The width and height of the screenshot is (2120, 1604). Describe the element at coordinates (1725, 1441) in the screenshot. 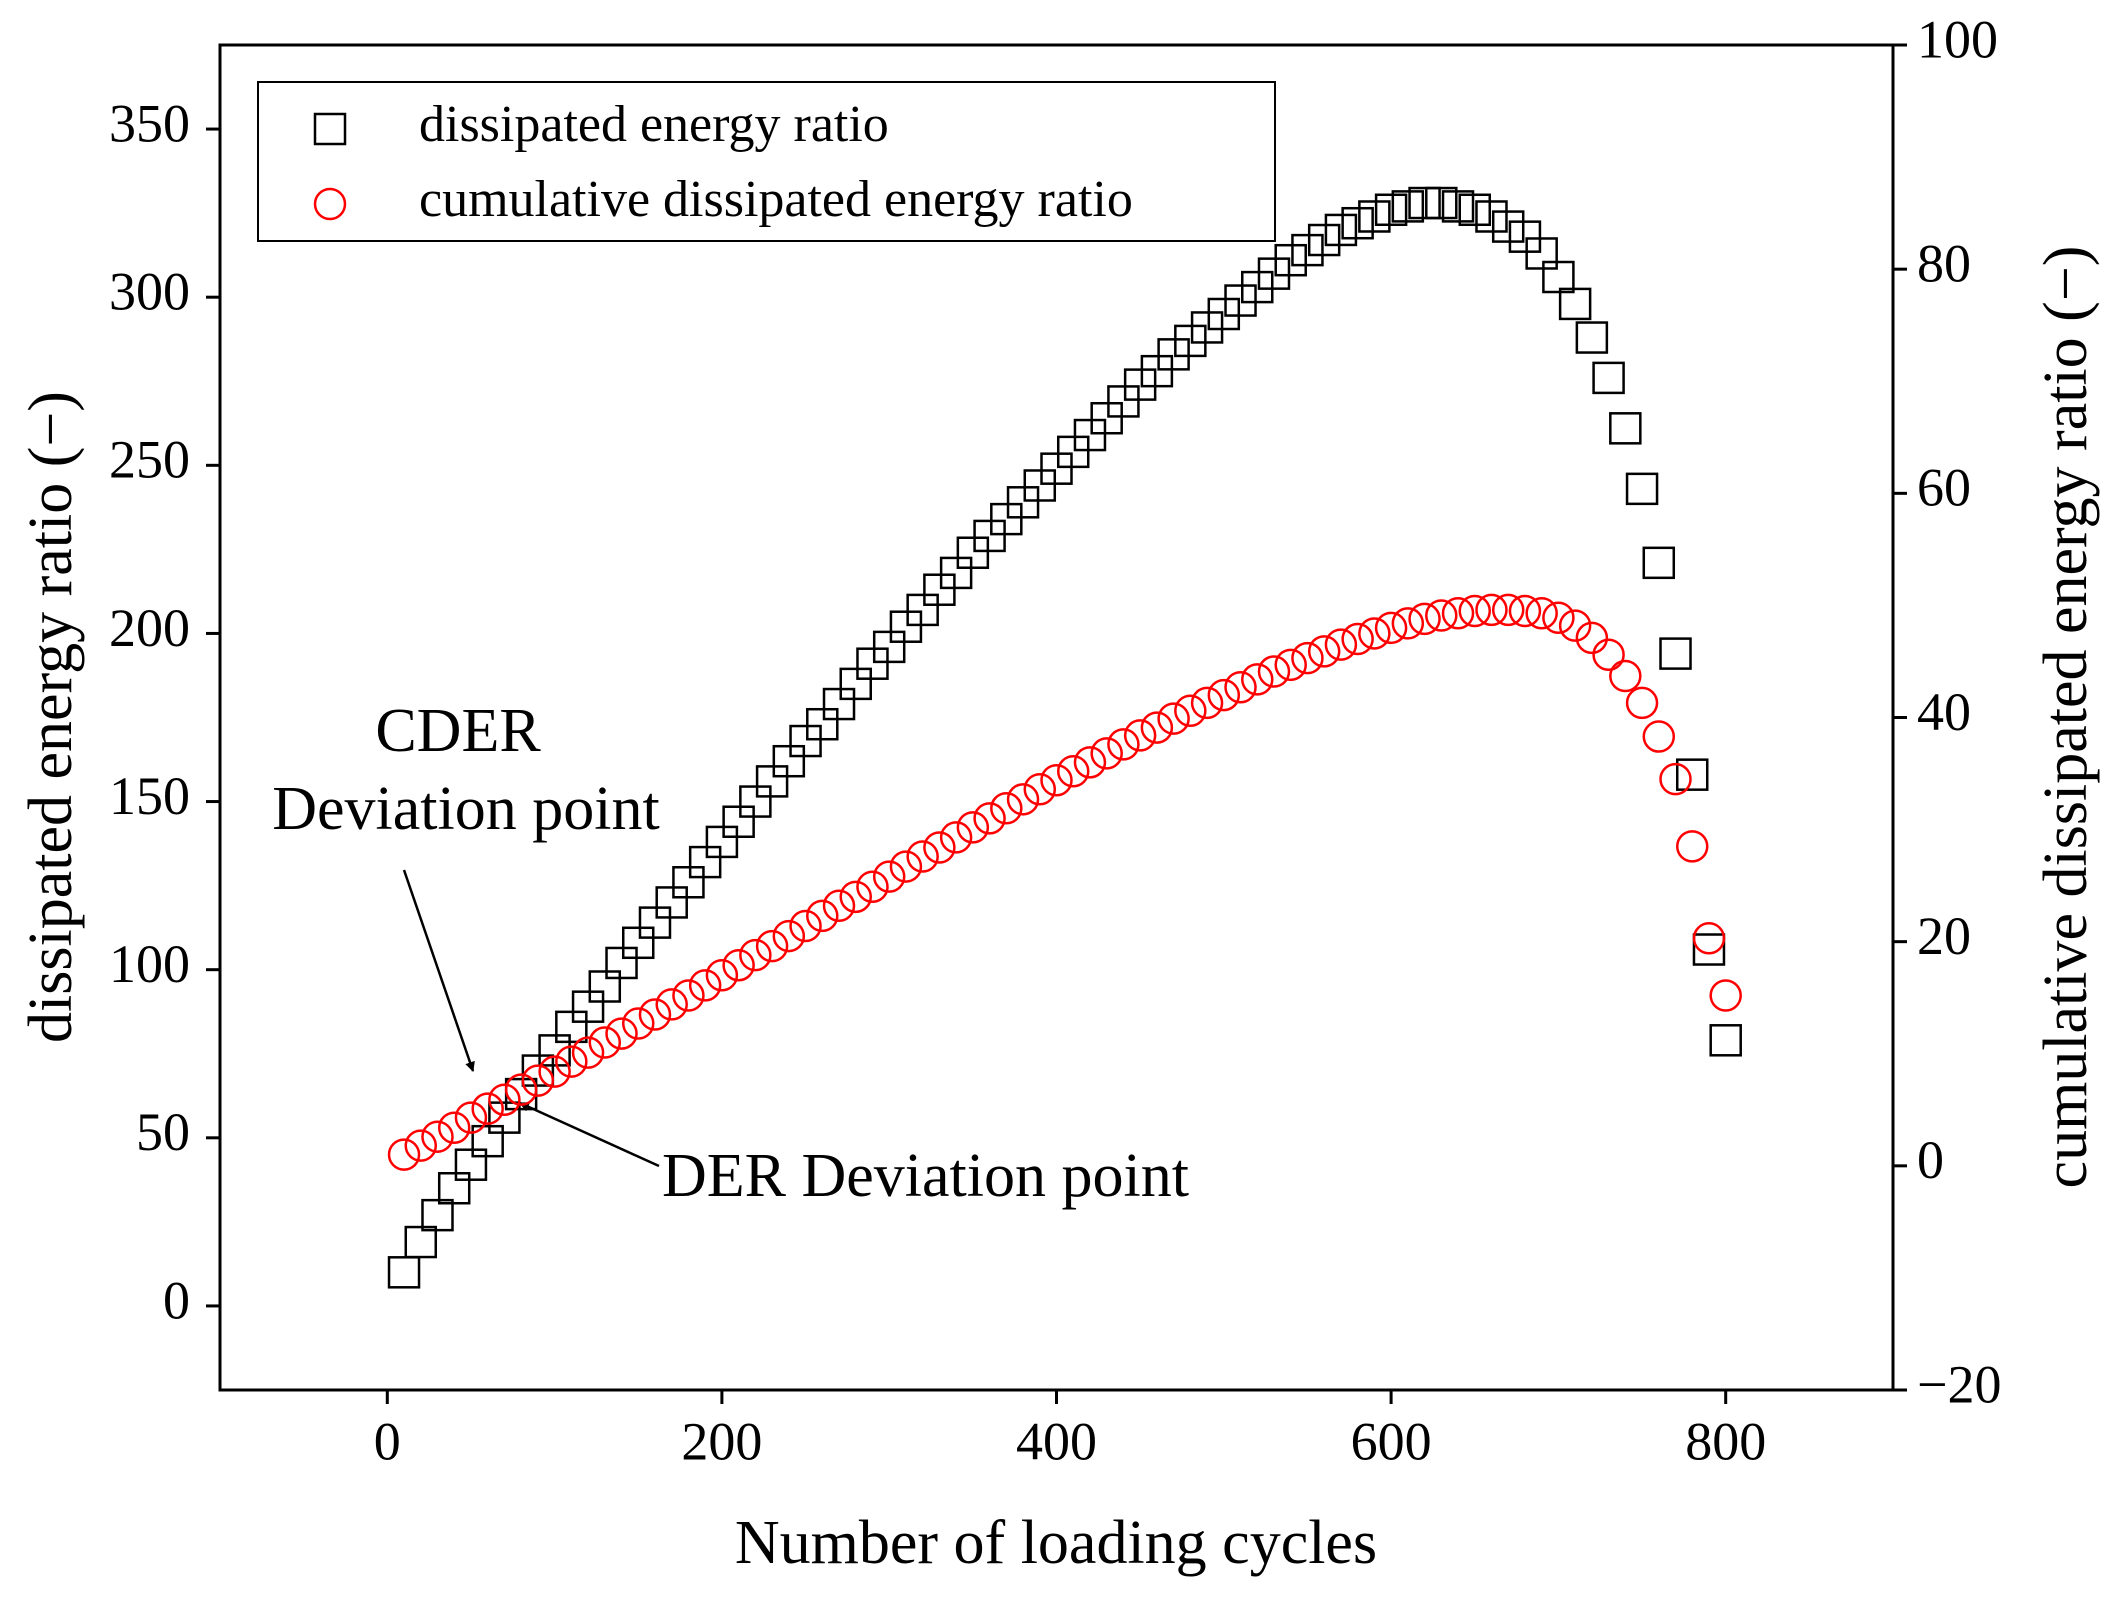

I see `x-tick-label: 800` at that location.